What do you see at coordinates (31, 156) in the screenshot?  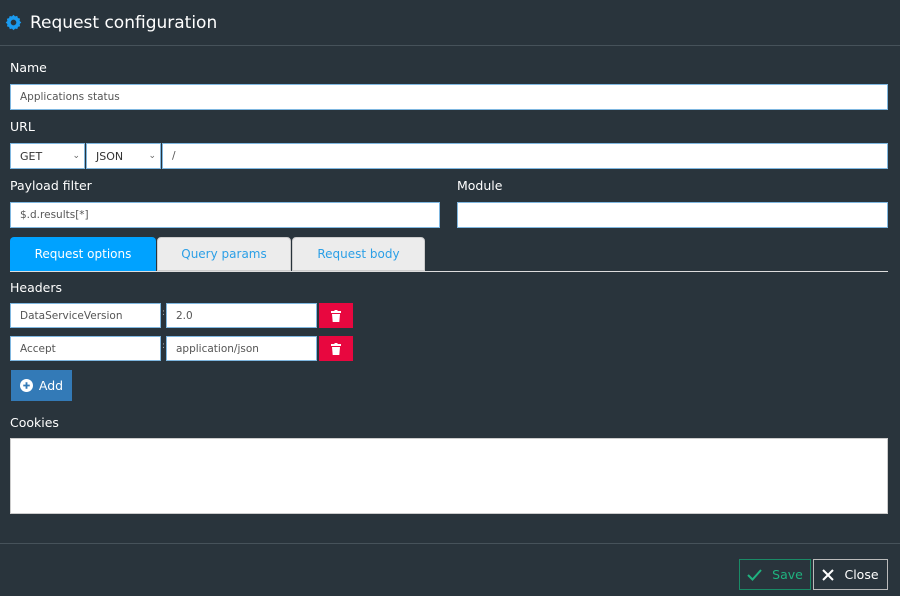 I see `method-value: GET` at bounding box center [31, 156].